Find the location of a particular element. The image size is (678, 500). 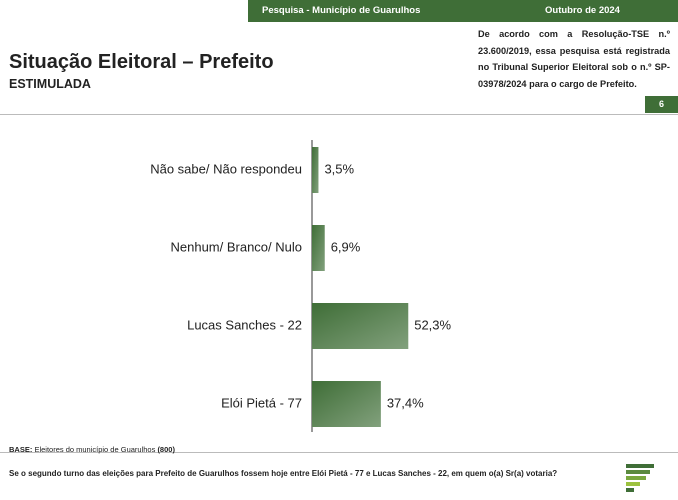

category-label: Nenhum/ Branco/ Nulo is located at coordinates (236, 246).